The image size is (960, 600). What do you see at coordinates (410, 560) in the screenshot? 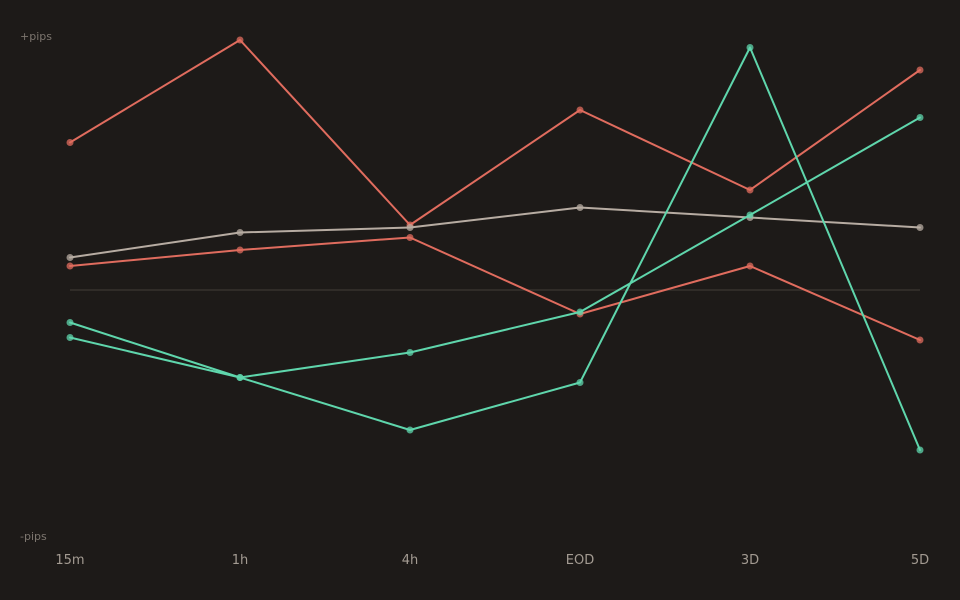
I see `x-tick-label: 4h` at bounding box center [410, 560].